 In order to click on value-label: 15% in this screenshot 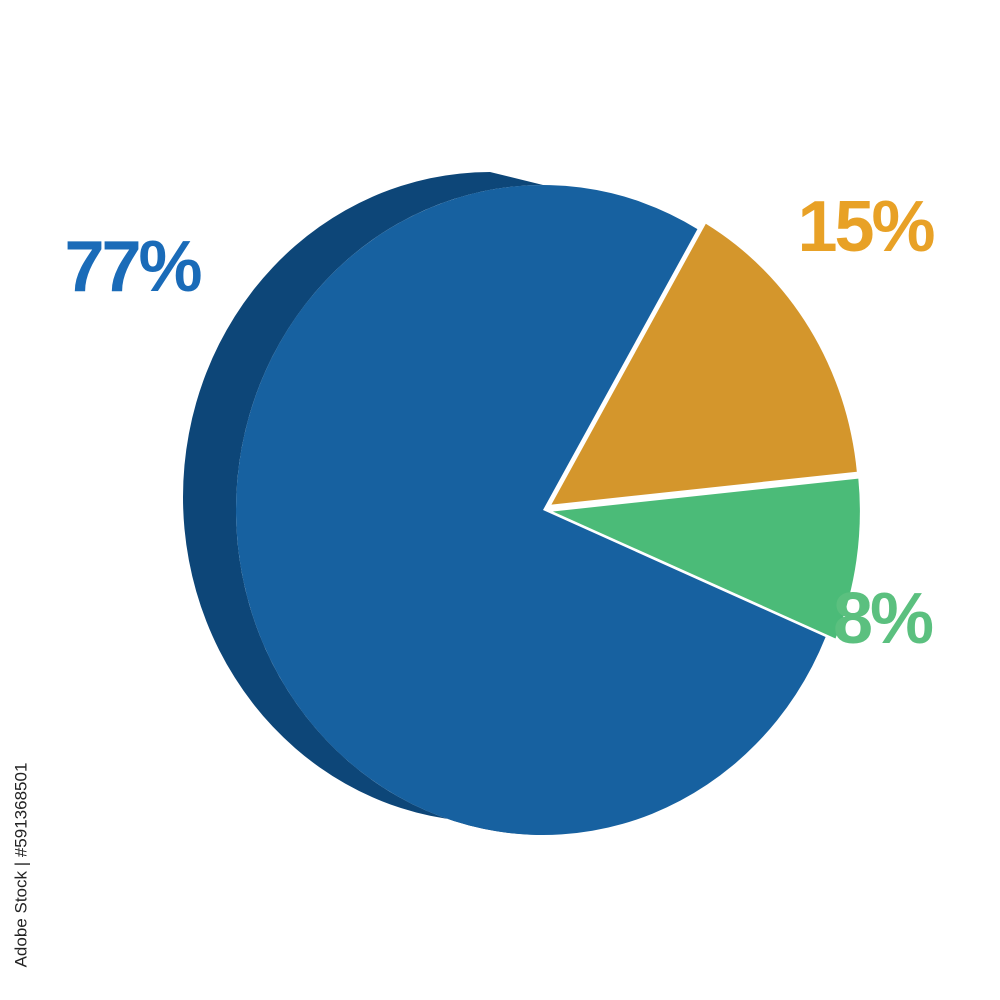, I will do `click(865, 227)`.